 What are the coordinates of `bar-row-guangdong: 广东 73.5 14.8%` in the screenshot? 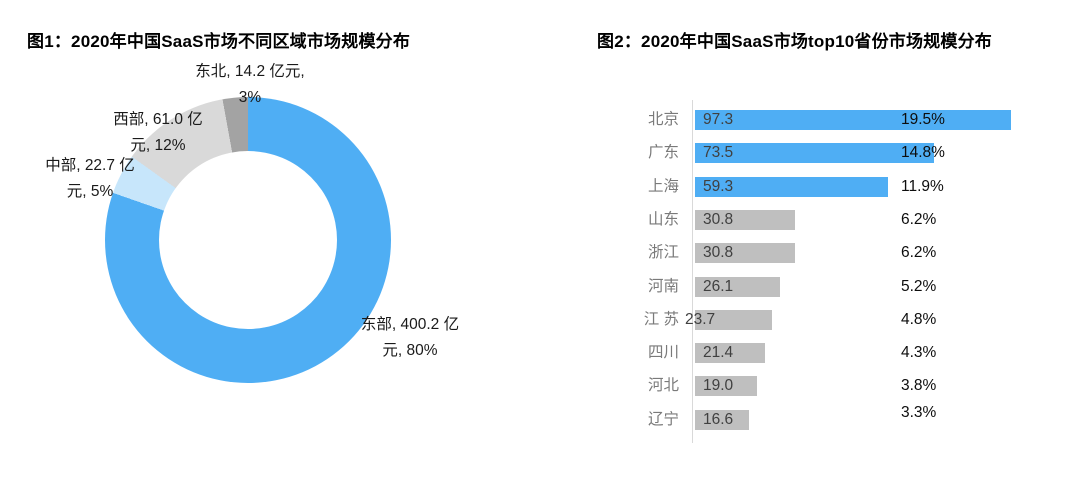 It's located at (820, 153).